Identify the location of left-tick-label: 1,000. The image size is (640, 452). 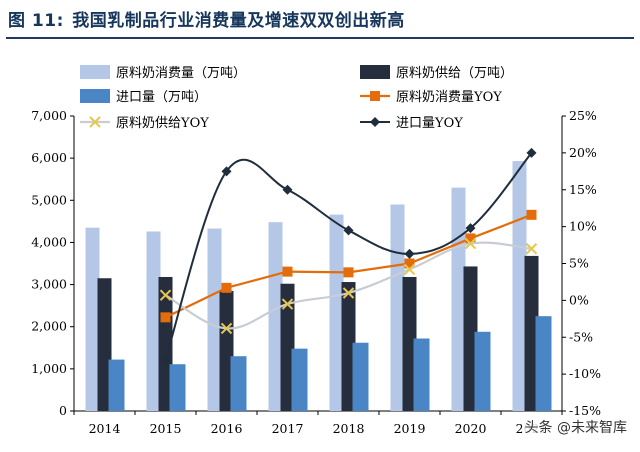
(49, 368).